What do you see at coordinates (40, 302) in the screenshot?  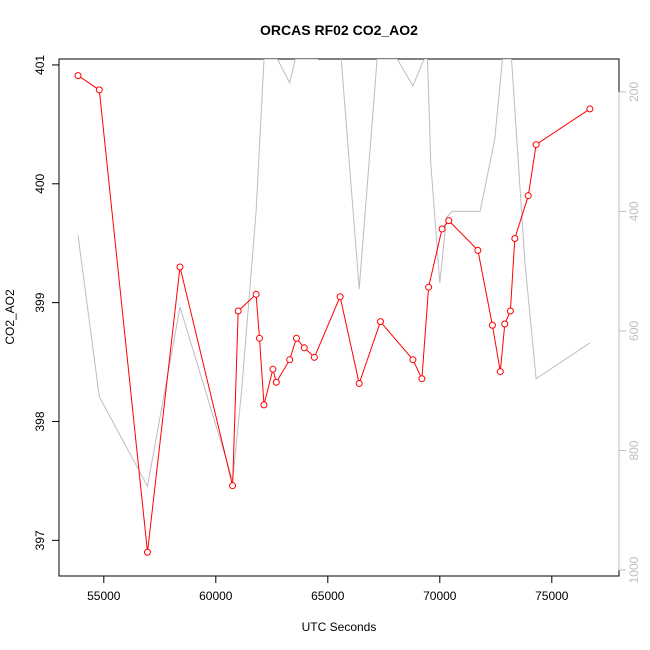 I see `y-tick-label: 399` at bounding box center [40, 302].